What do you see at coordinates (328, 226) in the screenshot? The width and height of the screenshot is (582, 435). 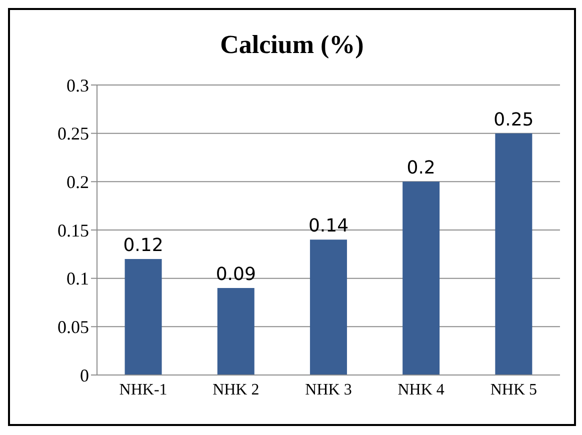 I see `data-label: 0.14` at bounding box center [328, 226].